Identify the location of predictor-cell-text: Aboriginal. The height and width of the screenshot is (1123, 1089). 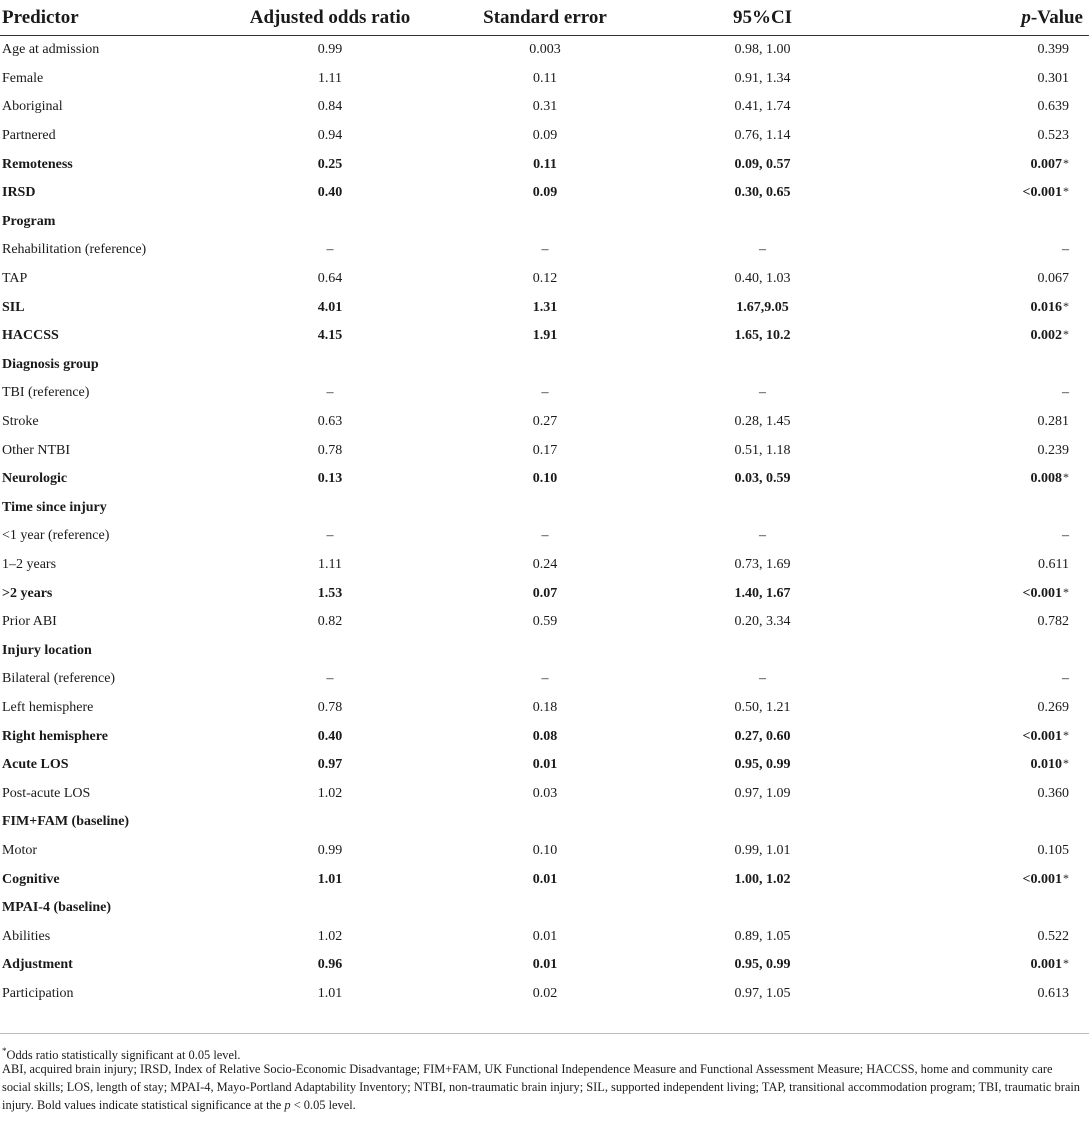
(32, 107).